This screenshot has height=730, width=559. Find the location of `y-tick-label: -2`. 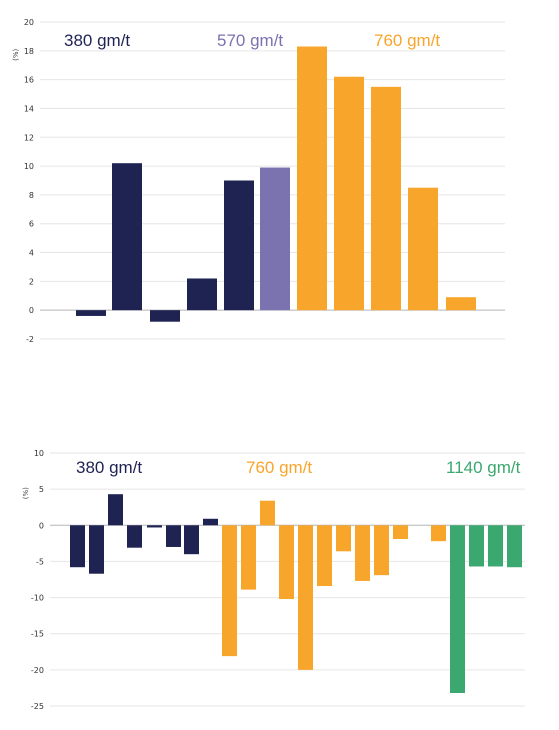

y-tick-label: -2 is located at coordinates (30, 339).